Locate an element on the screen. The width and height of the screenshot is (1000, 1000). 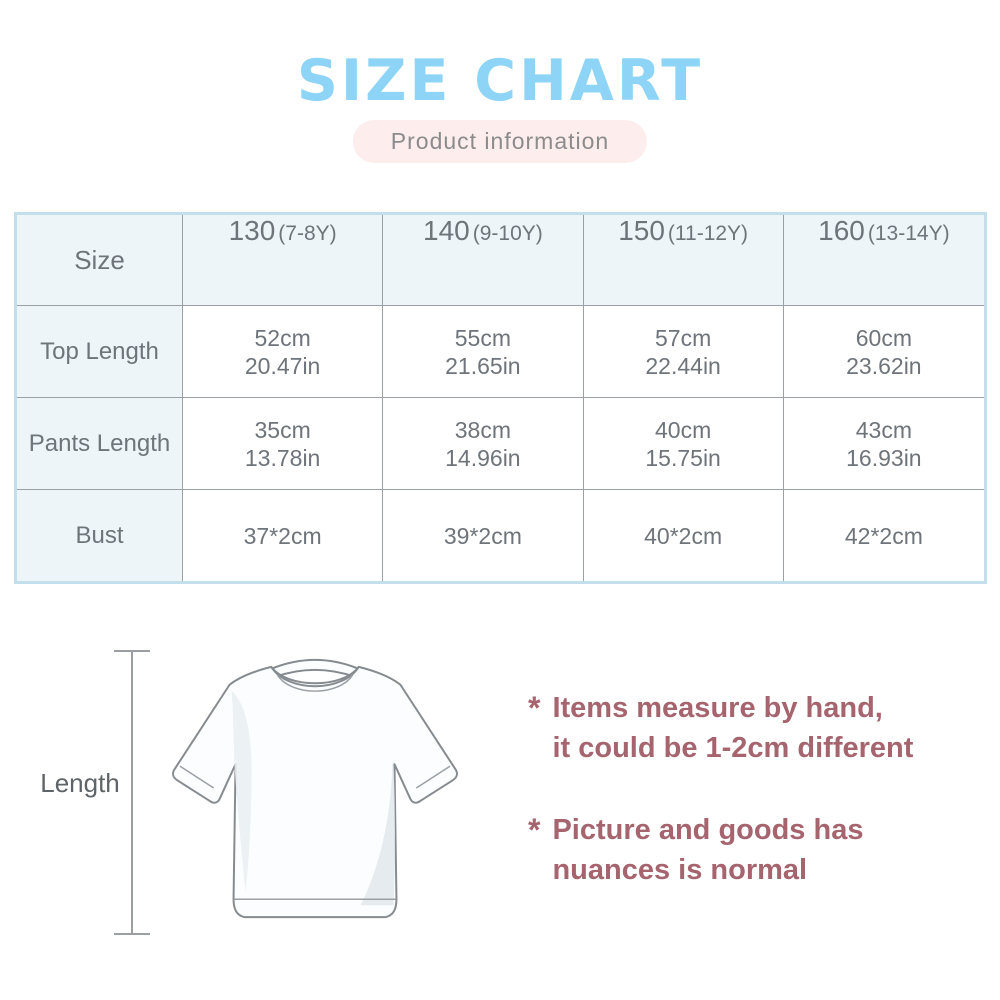
value-in: 16.93in is located at coordinates (884, 457).